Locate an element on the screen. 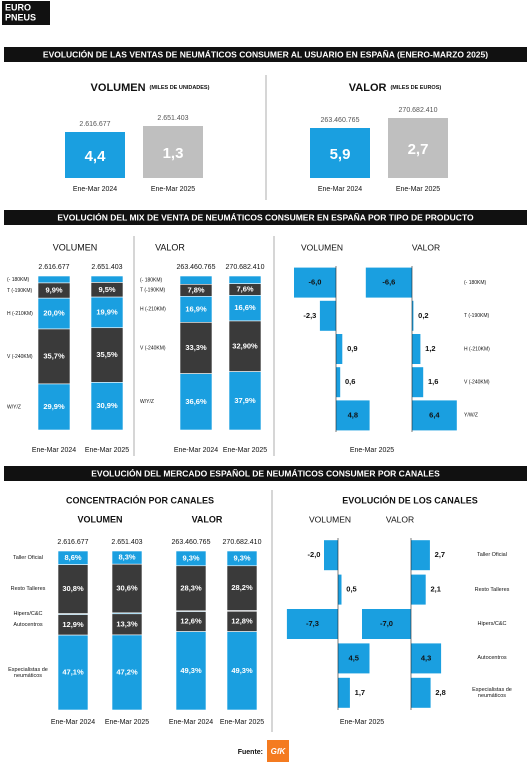  category-label: W/Y/Z is located at coordinates (14, 407).